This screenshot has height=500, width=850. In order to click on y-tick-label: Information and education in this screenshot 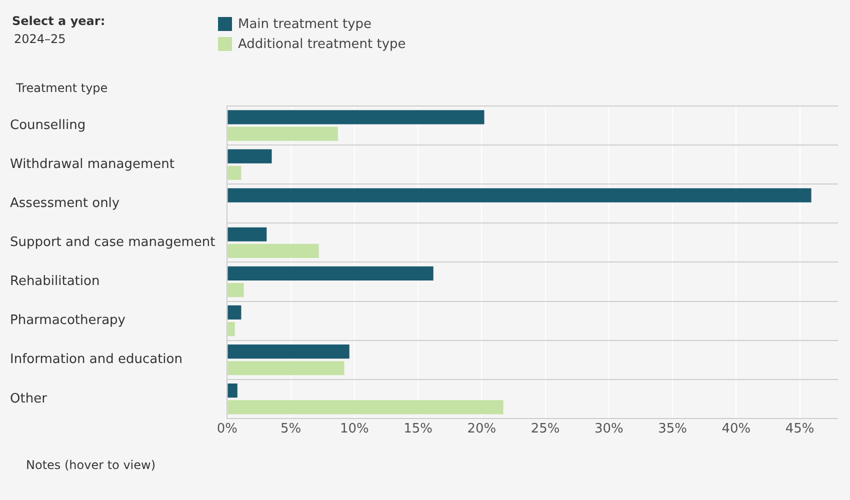, I will do `click(96, 360)`.